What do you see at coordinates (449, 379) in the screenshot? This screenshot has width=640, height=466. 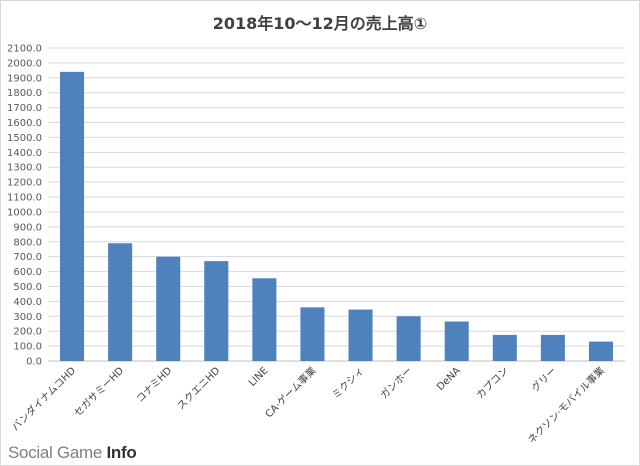 I see `x-tick-label: DeNA` at bounding box center [449, 379].